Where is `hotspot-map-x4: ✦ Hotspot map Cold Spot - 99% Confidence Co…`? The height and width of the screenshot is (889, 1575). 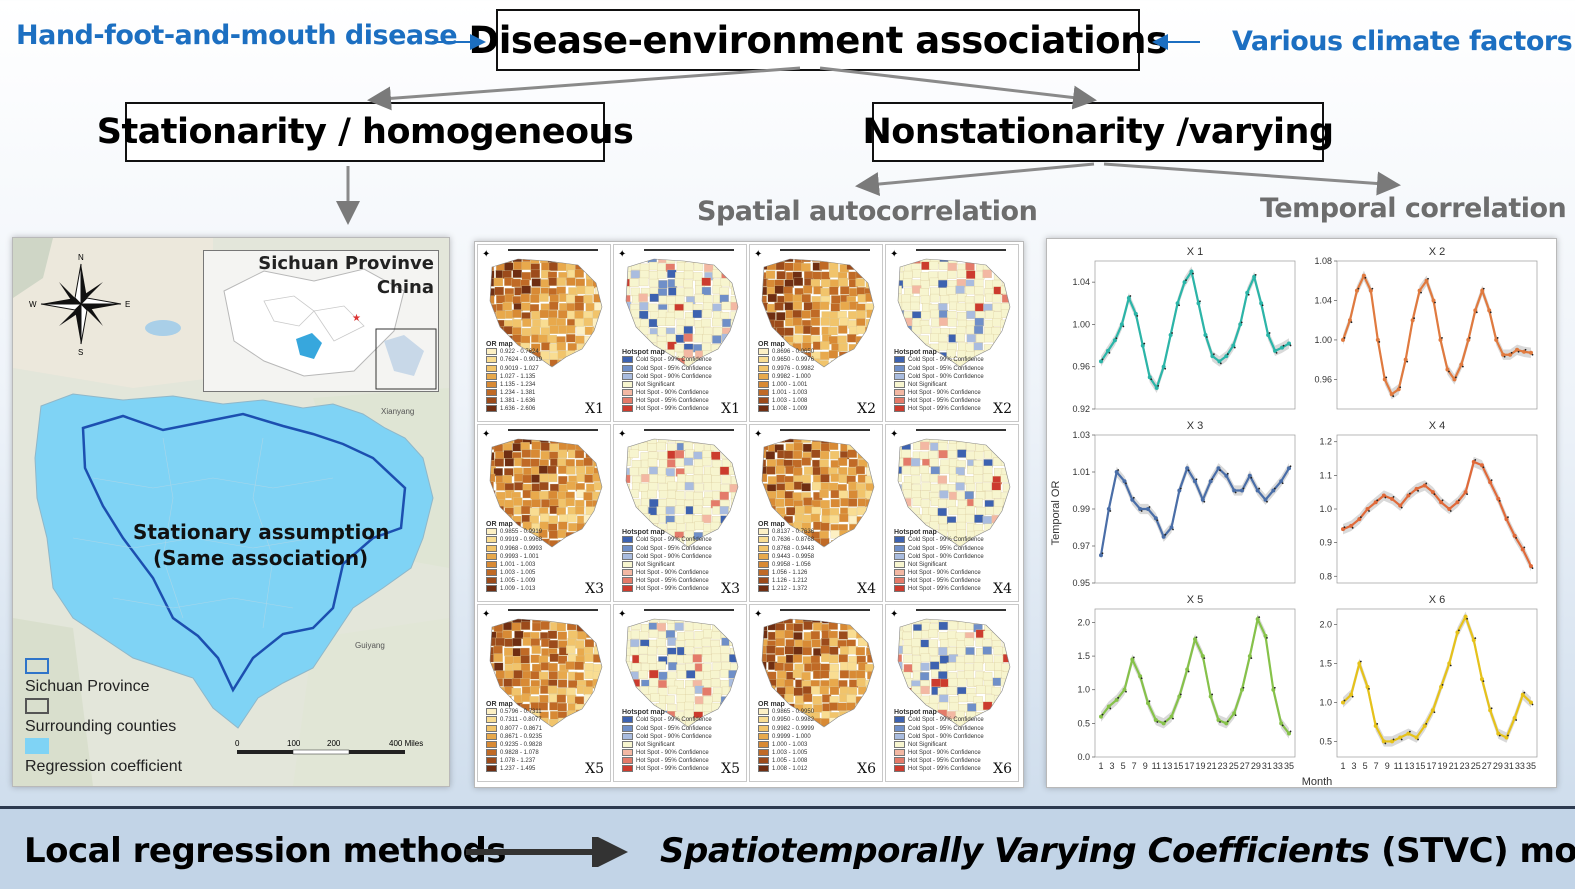
hotspot-map-x4: ✦ Hotspot map Cold Spot - 99% Confidence Co… is located at coordinates (952, 513).